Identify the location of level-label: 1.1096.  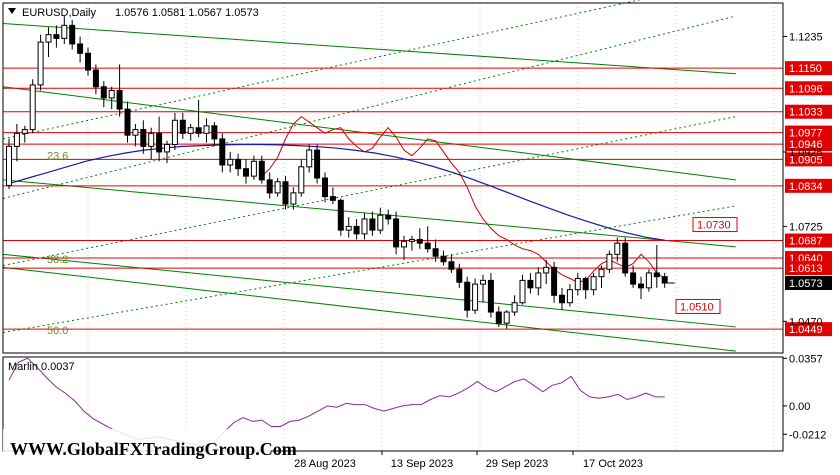
(806, 89).